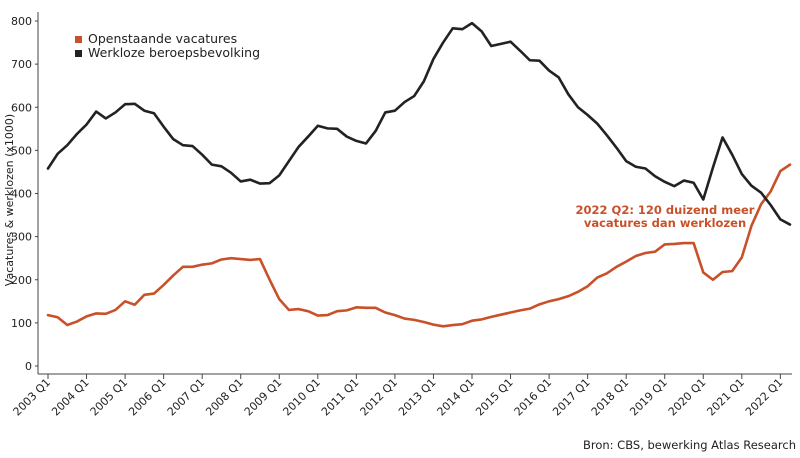 The height and width of the screenshot is (458, 800). What do you see at coordinates (21, 107) in the screenshot?
I see `y-tick-label: 600` at bounding box center [21, 107].